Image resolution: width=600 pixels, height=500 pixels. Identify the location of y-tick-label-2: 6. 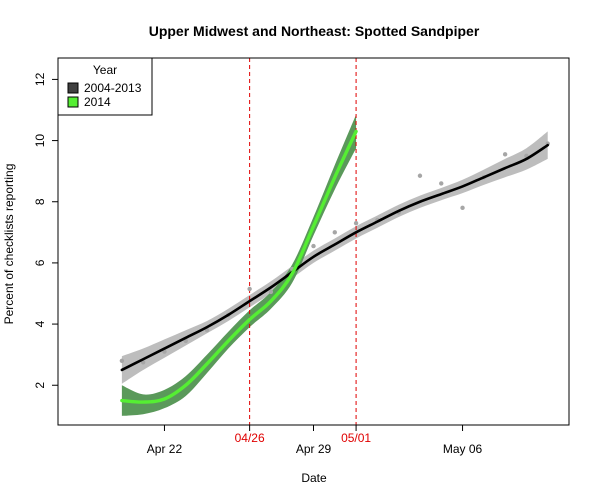
(40, 262).